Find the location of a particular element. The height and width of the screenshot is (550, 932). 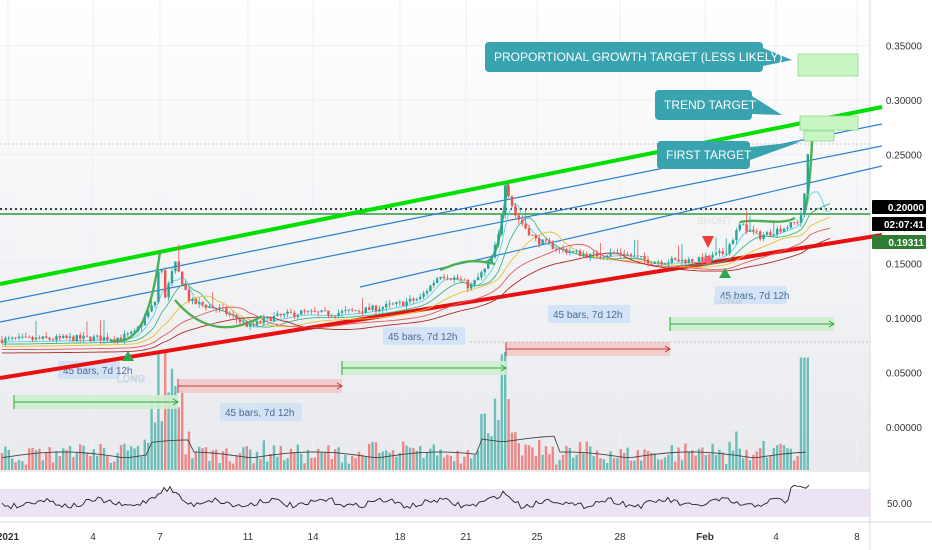

callout-tail is located at coordinates (775, 151).